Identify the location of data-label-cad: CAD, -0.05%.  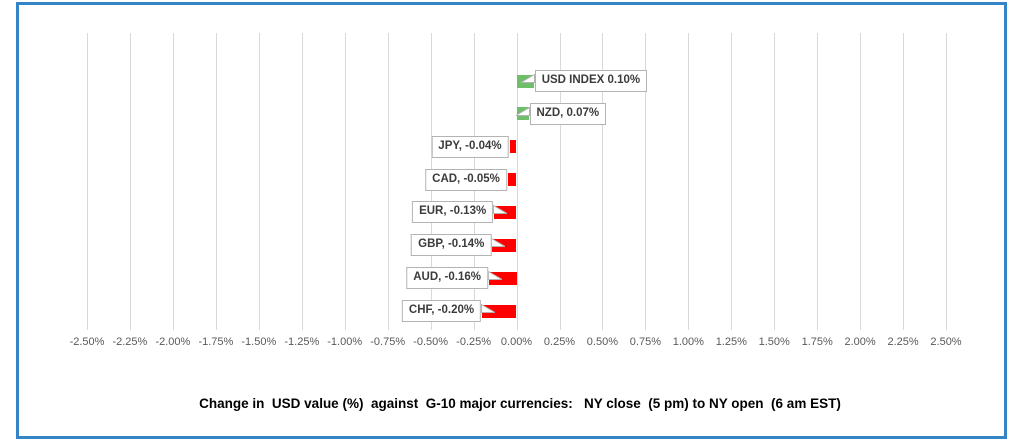
(466, 179).